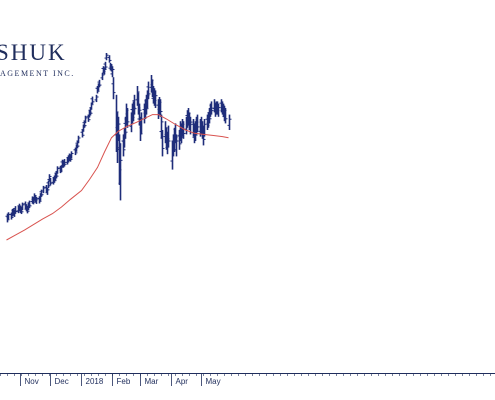  What do you see at coordinates (182, 381) in the screenshot?
I see `x-tick-label: Apr` at bounding box center [182, 381].